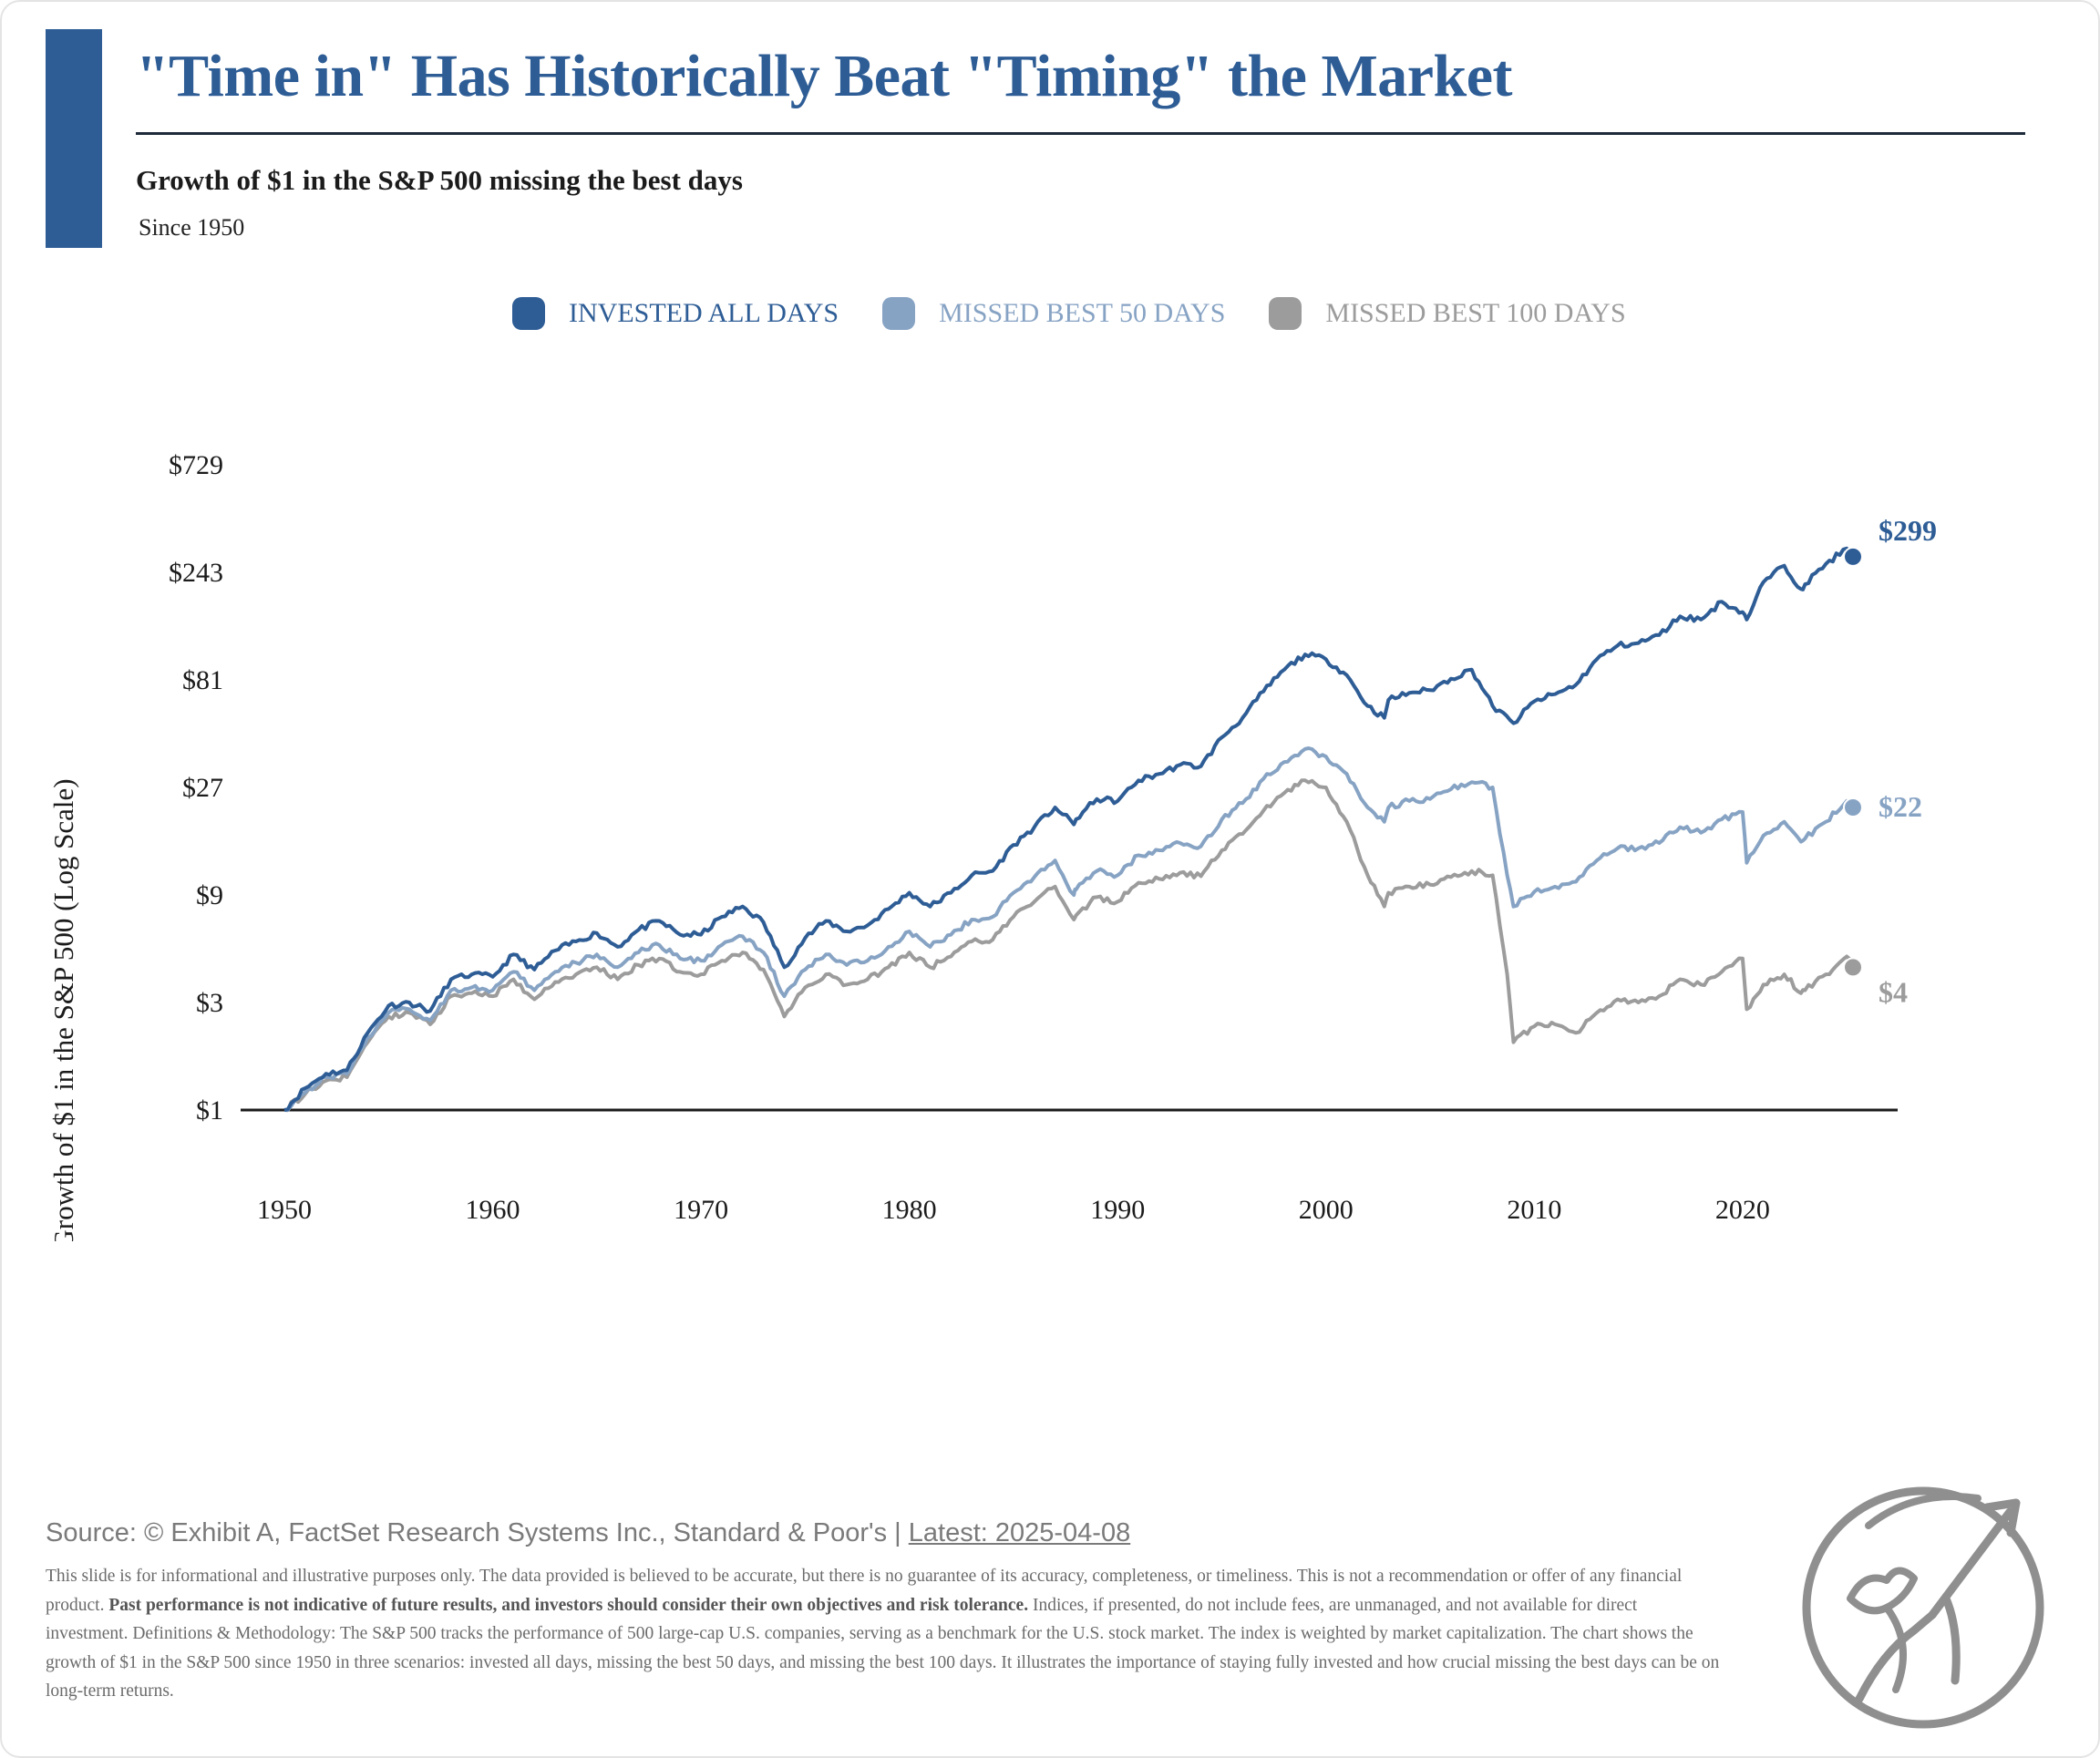  I want to click on x-tick-label: 1970, so click(701, 1210).